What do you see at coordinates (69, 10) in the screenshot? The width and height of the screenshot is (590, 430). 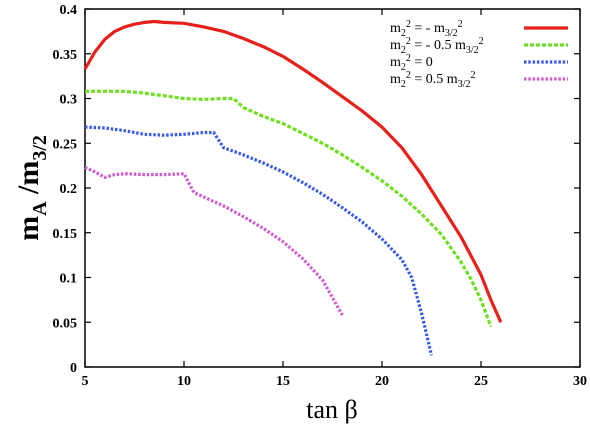 I see `y-tick-label: 0.4` at bounding box center [69, 10].